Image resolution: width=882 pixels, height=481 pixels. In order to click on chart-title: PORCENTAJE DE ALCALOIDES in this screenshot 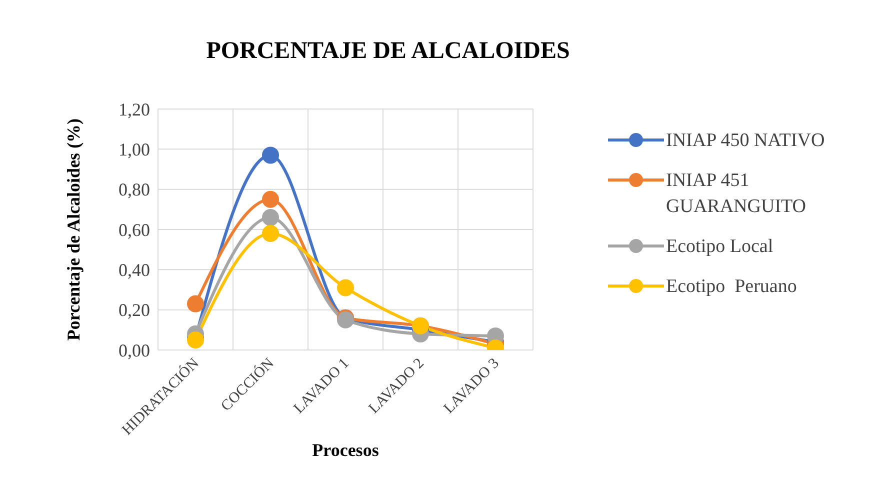, I will do `click(388, 51)`.